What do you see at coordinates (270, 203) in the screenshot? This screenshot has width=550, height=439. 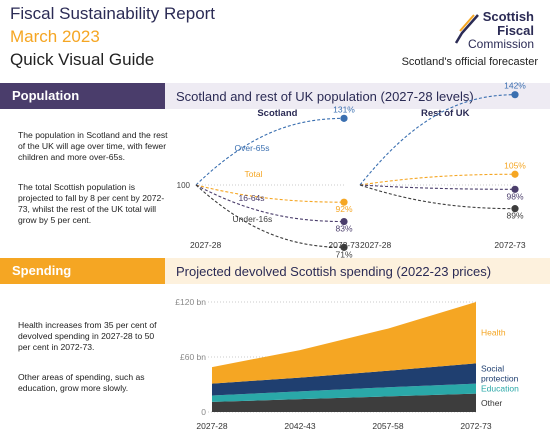 I see `line-scotland-16-64s` at bounding box center [270, 203].